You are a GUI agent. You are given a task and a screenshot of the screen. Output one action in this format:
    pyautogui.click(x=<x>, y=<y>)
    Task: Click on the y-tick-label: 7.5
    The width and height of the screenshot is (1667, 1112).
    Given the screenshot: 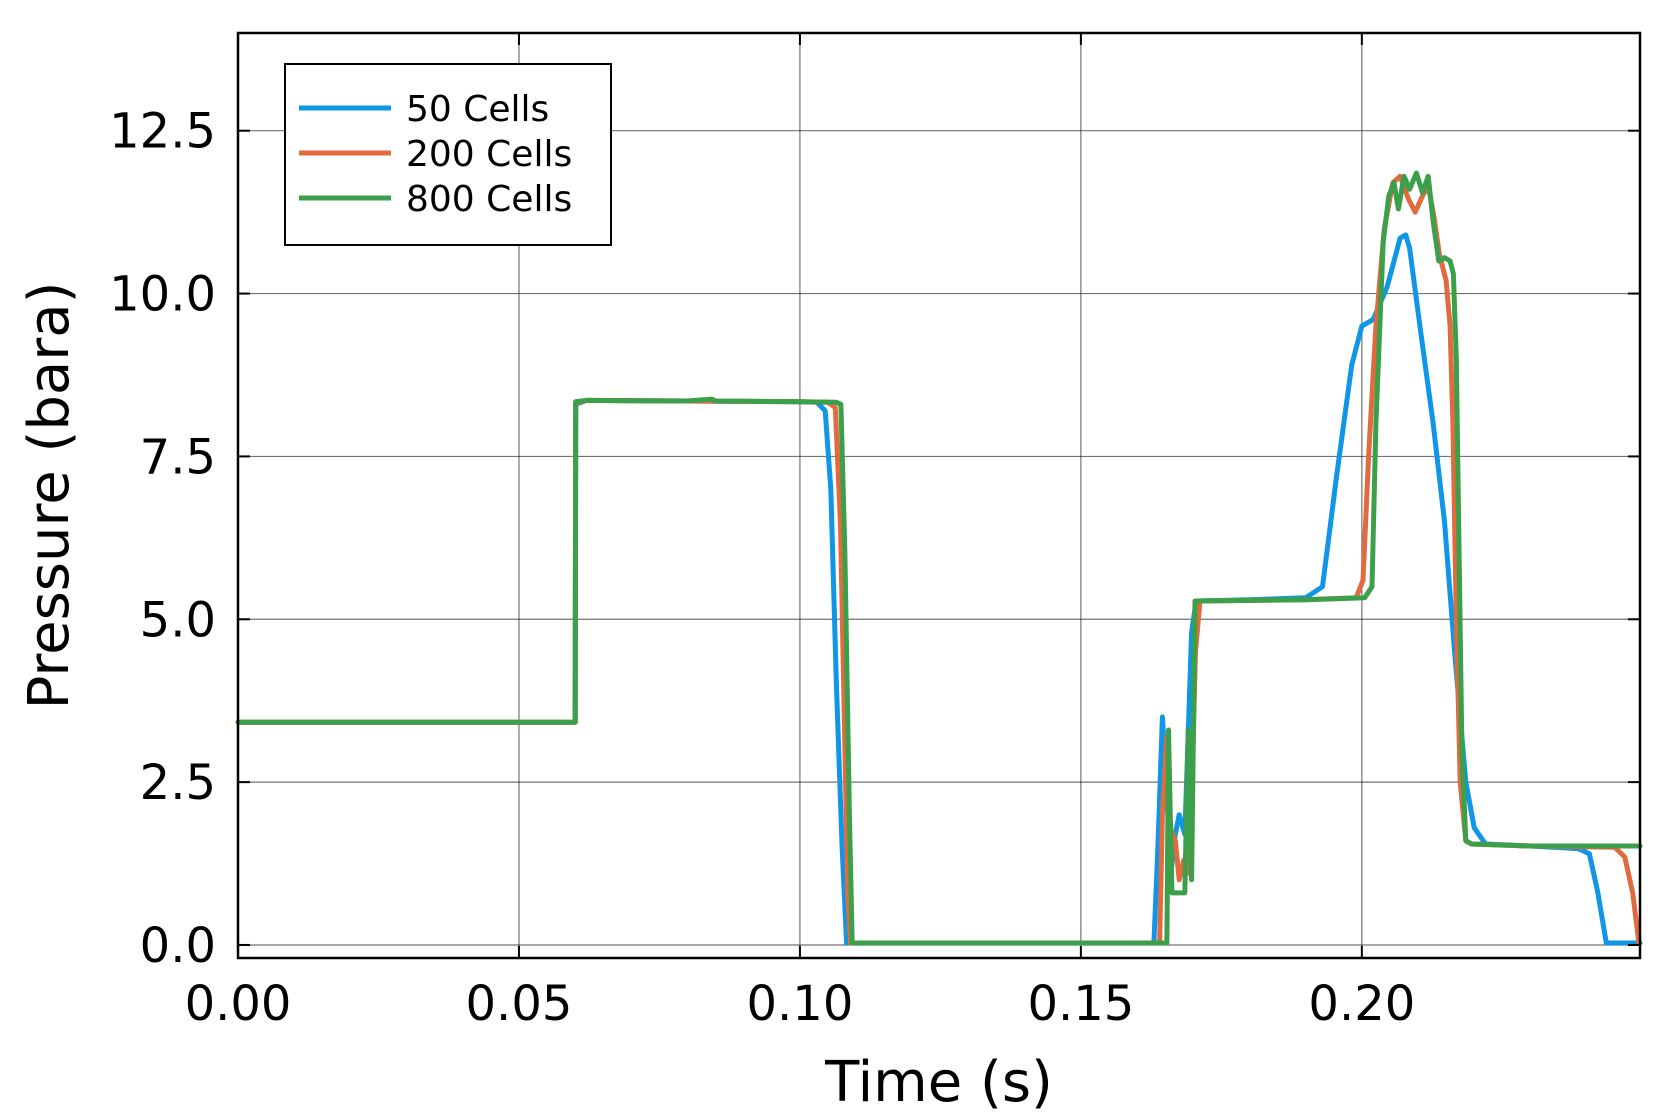 What is the action you would take?
    pyautogui.click(x=178, y=457)
    